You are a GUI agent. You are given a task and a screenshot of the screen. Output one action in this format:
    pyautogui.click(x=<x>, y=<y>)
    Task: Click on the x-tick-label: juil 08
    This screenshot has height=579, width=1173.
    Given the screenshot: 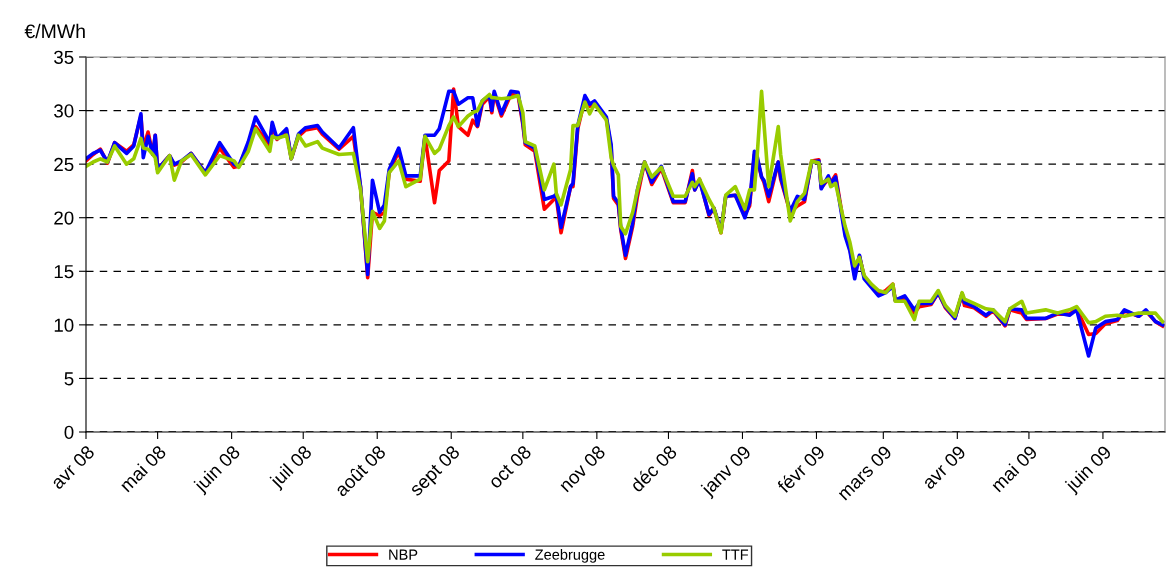 What is the action you would take?
    pyautogui.click(x=292, y=468)
    